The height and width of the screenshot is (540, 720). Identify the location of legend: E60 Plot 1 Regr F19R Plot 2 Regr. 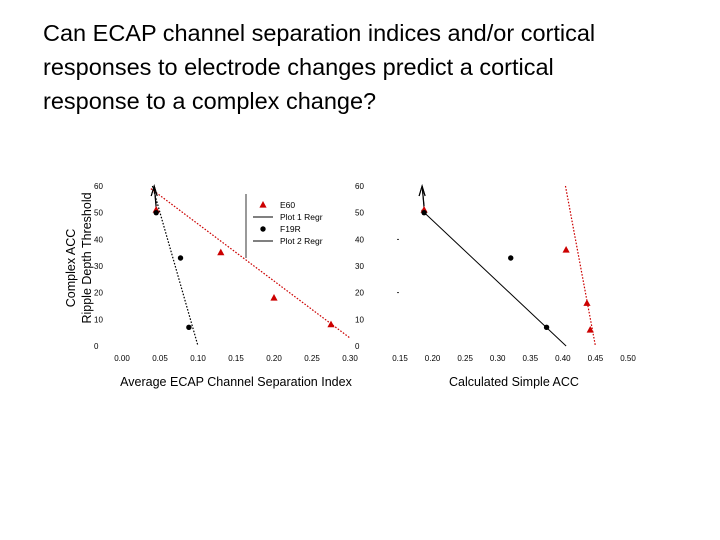
(284, 226).